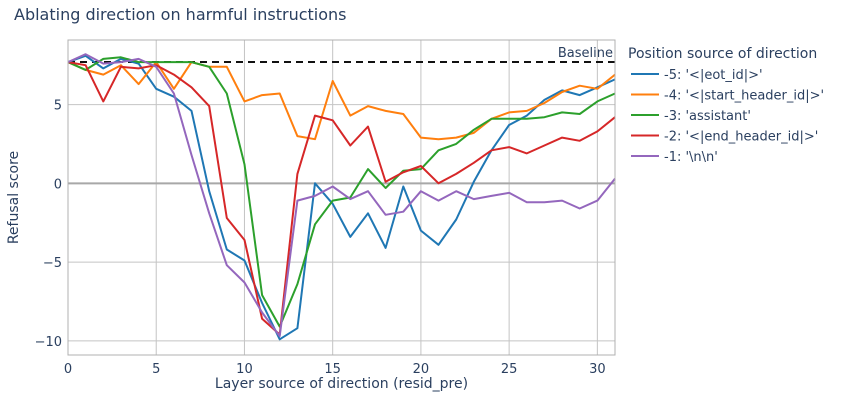 The width and height of the screenshot is (850, 400). I want to click on y-axis-ticks: −10 −5 0 5, so click(48, 224).